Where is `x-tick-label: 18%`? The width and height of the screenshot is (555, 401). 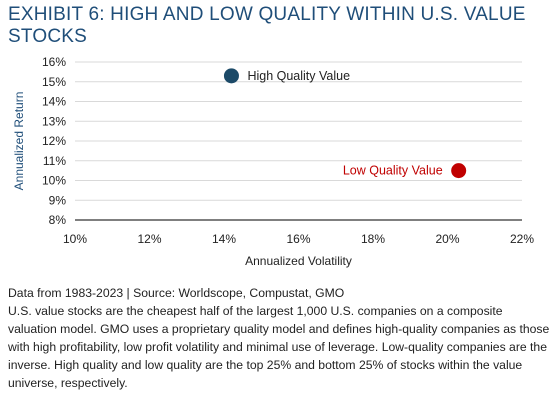
x-tick-label: 18% is located at coordinates (373, 239).